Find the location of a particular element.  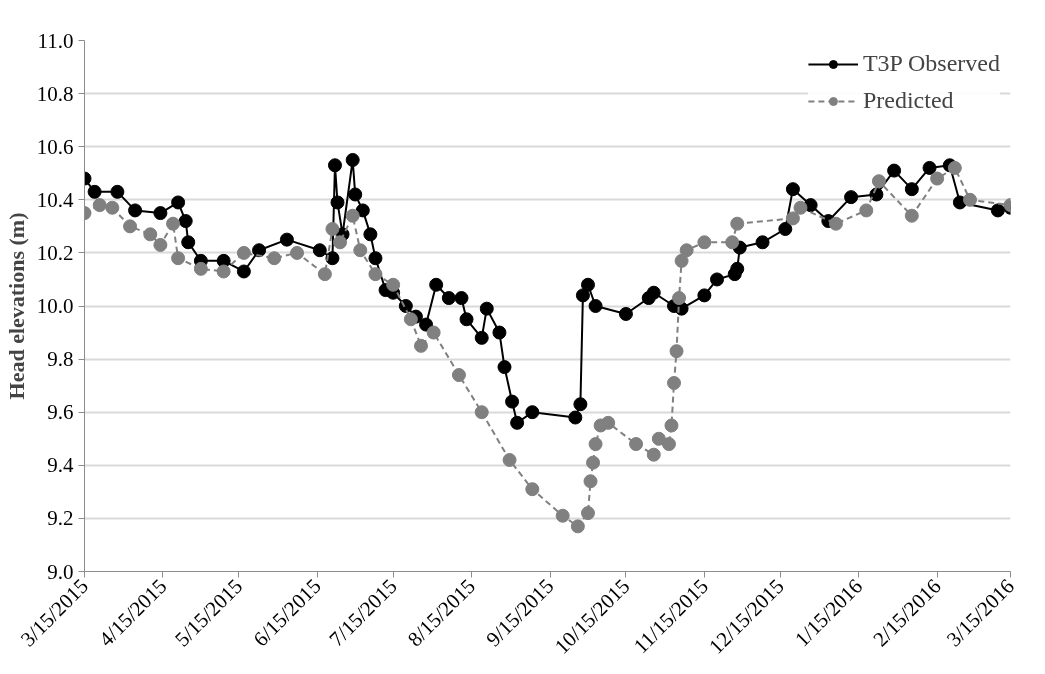

y-tick-label: 9.6 is located at coordinates (60, 412).